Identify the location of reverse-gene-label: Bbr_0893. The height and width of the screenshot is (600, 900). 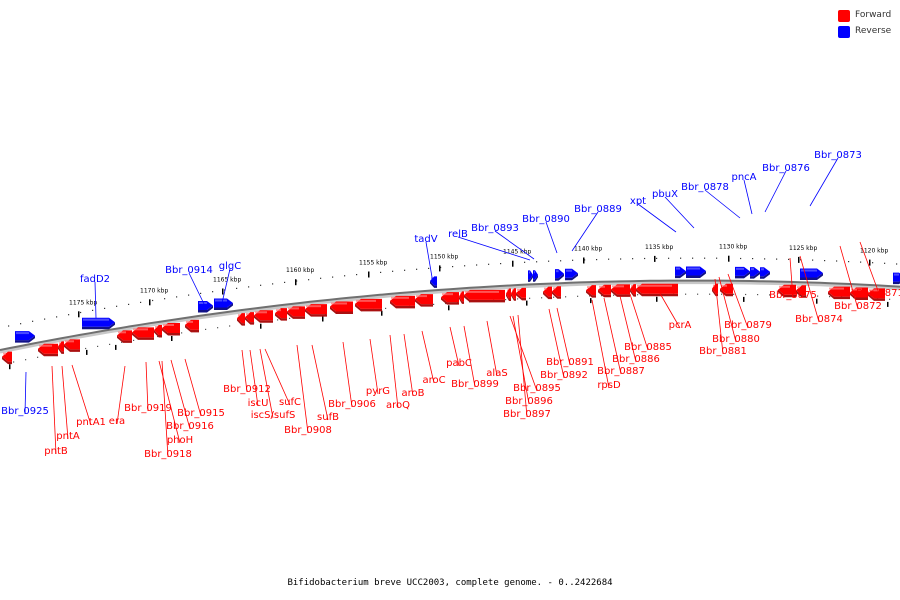
(495, 228).